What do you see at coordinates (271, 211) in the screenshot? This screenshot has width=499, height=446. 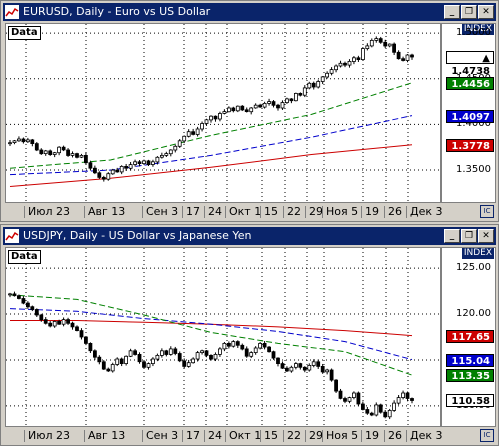 I see `x-tick-label: 15` at bounding box center [271, 211].